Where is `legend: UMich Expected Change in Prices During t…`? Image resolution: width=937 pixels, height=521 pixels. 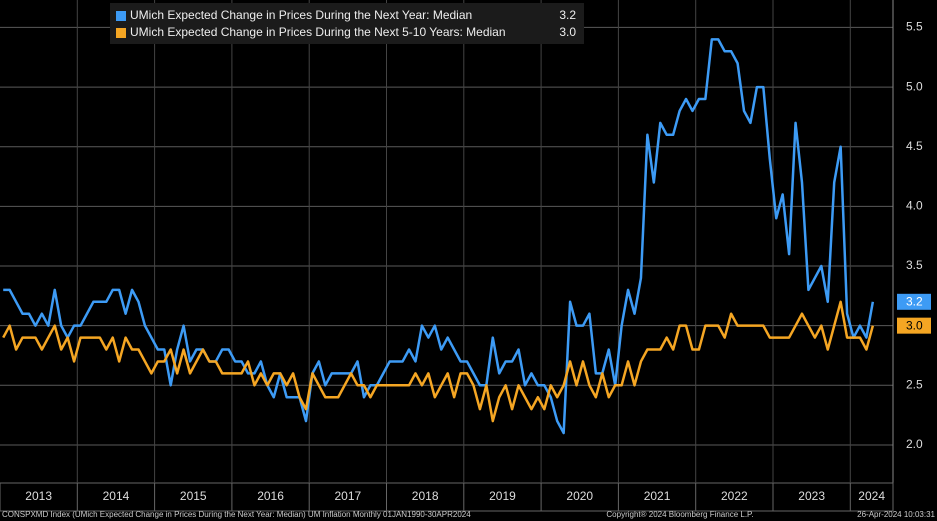 legend: UMich Expected Change in Prices During t… is located at coordinates (347, 23).